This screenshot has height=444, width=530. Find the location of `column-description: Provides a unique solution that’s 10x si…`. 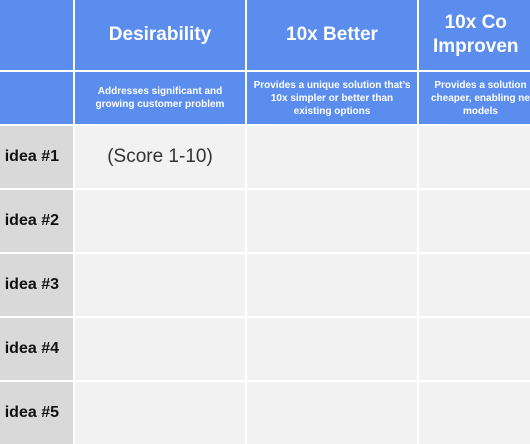

column-description: Provides a unique solution that’s 10x si… is located at coordinates (332, 98).